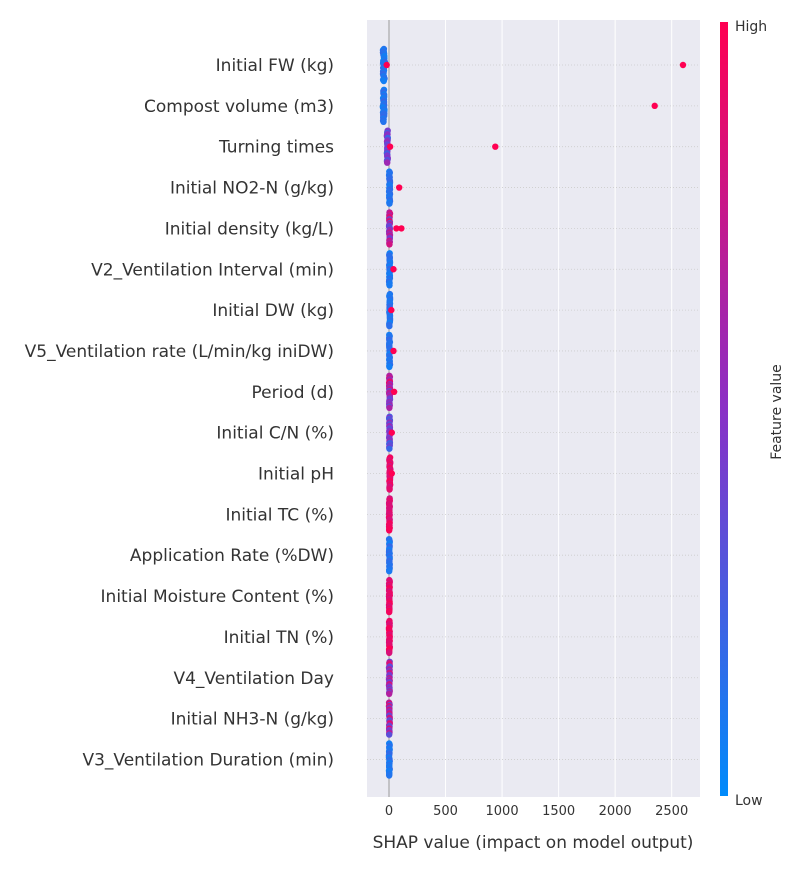 The height and width of the screenshot is (869, 800). I want to click on feature-label: Initial TC (%), so click(279, 515).